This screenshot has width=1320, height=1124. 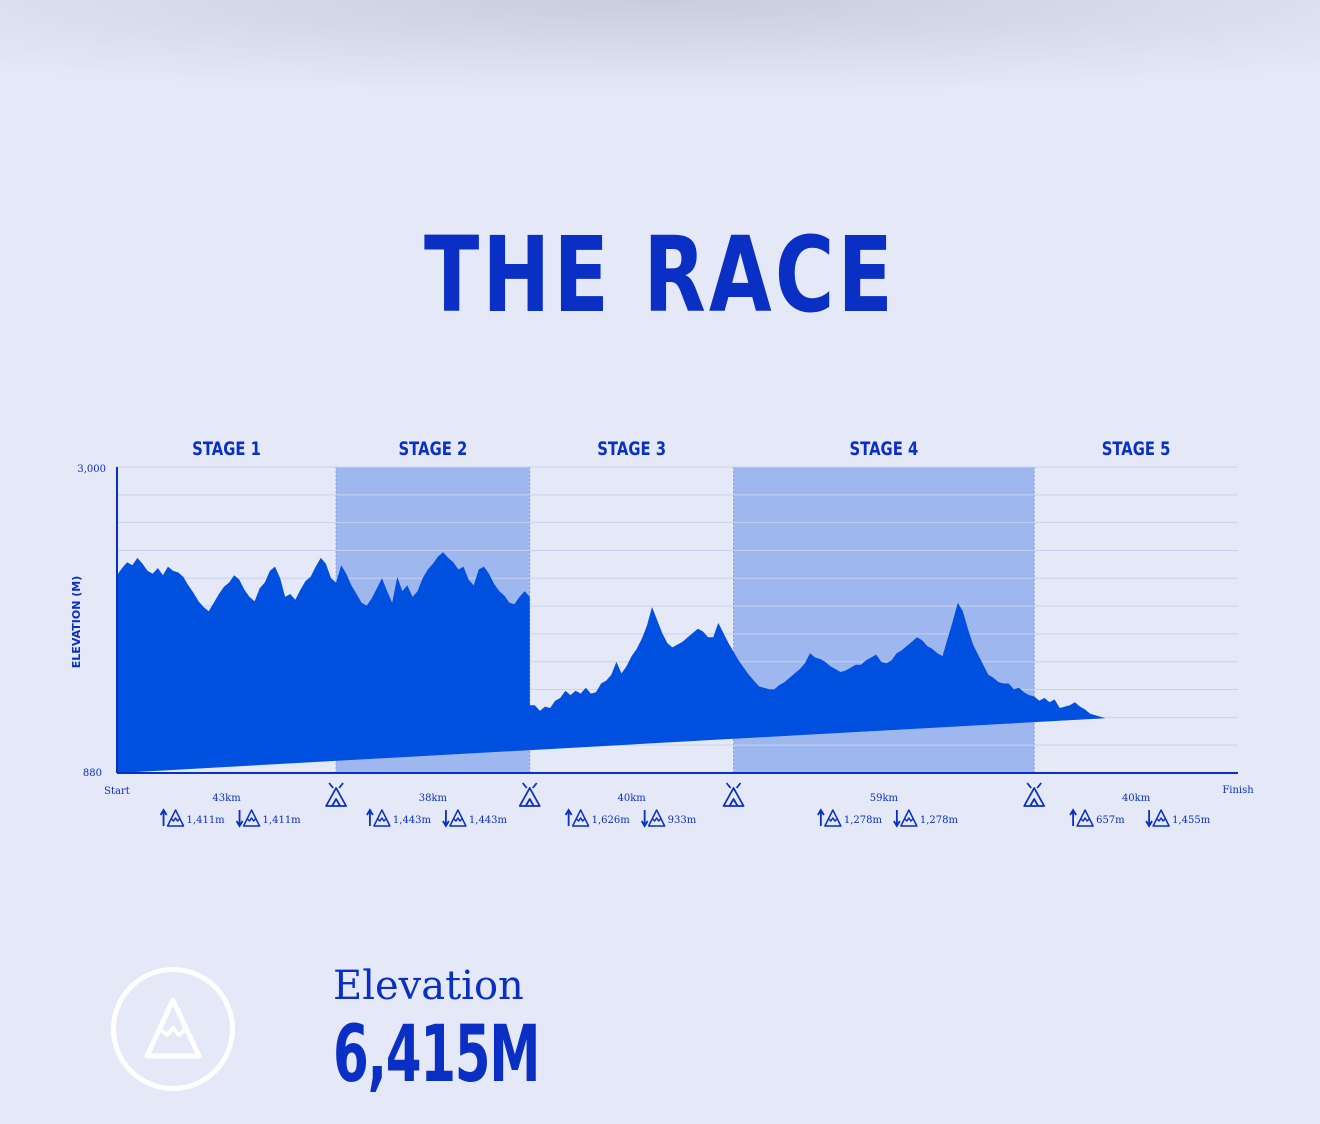 I want to click on stage-distance-5: 40km, so click(x=1136, y=798).